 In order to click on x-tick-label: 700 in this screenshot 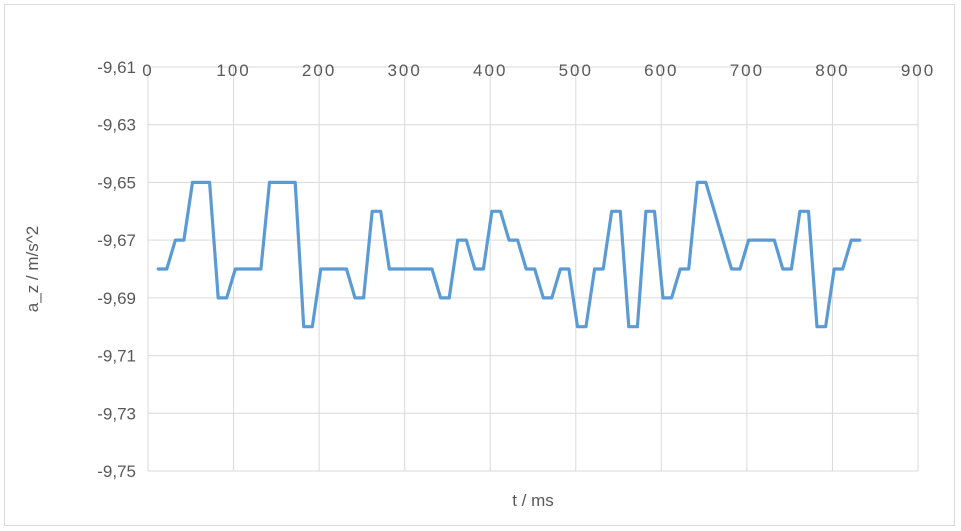, I will do `click(747, 70)`.